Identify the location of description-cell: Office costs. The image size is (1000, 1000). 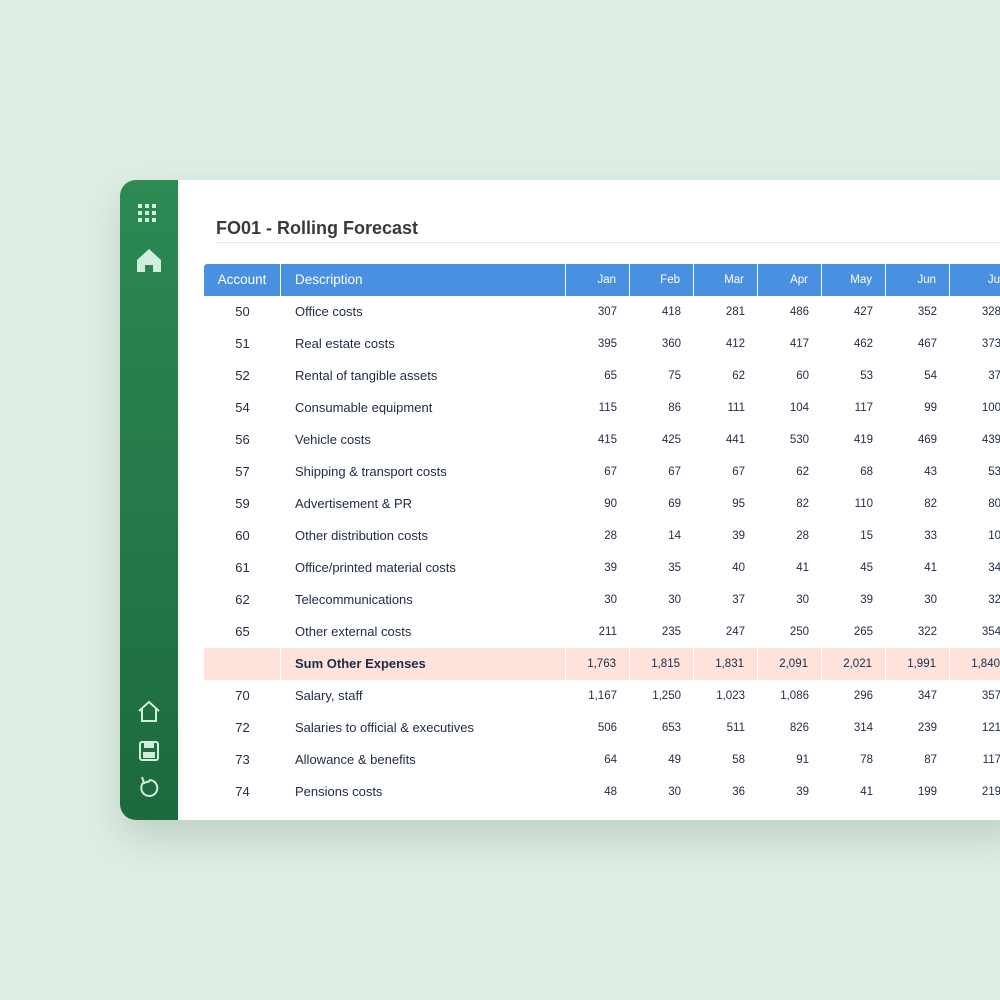
(329, 311).